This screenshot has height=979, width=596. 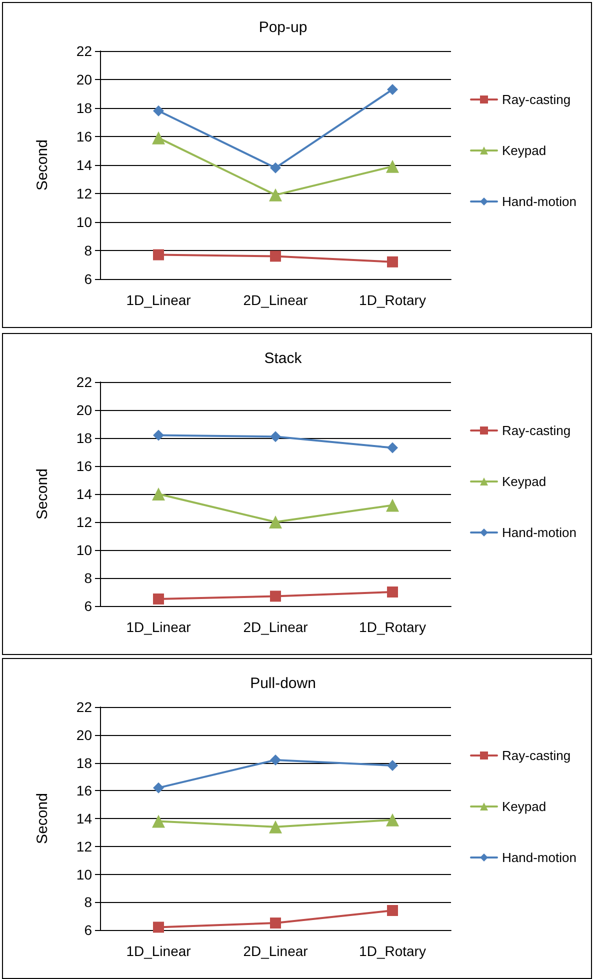 What do you see at coordinates (283, 683) in the screenshot?
I see `chart-title: Pull-down` at bounding box center [283, 683].